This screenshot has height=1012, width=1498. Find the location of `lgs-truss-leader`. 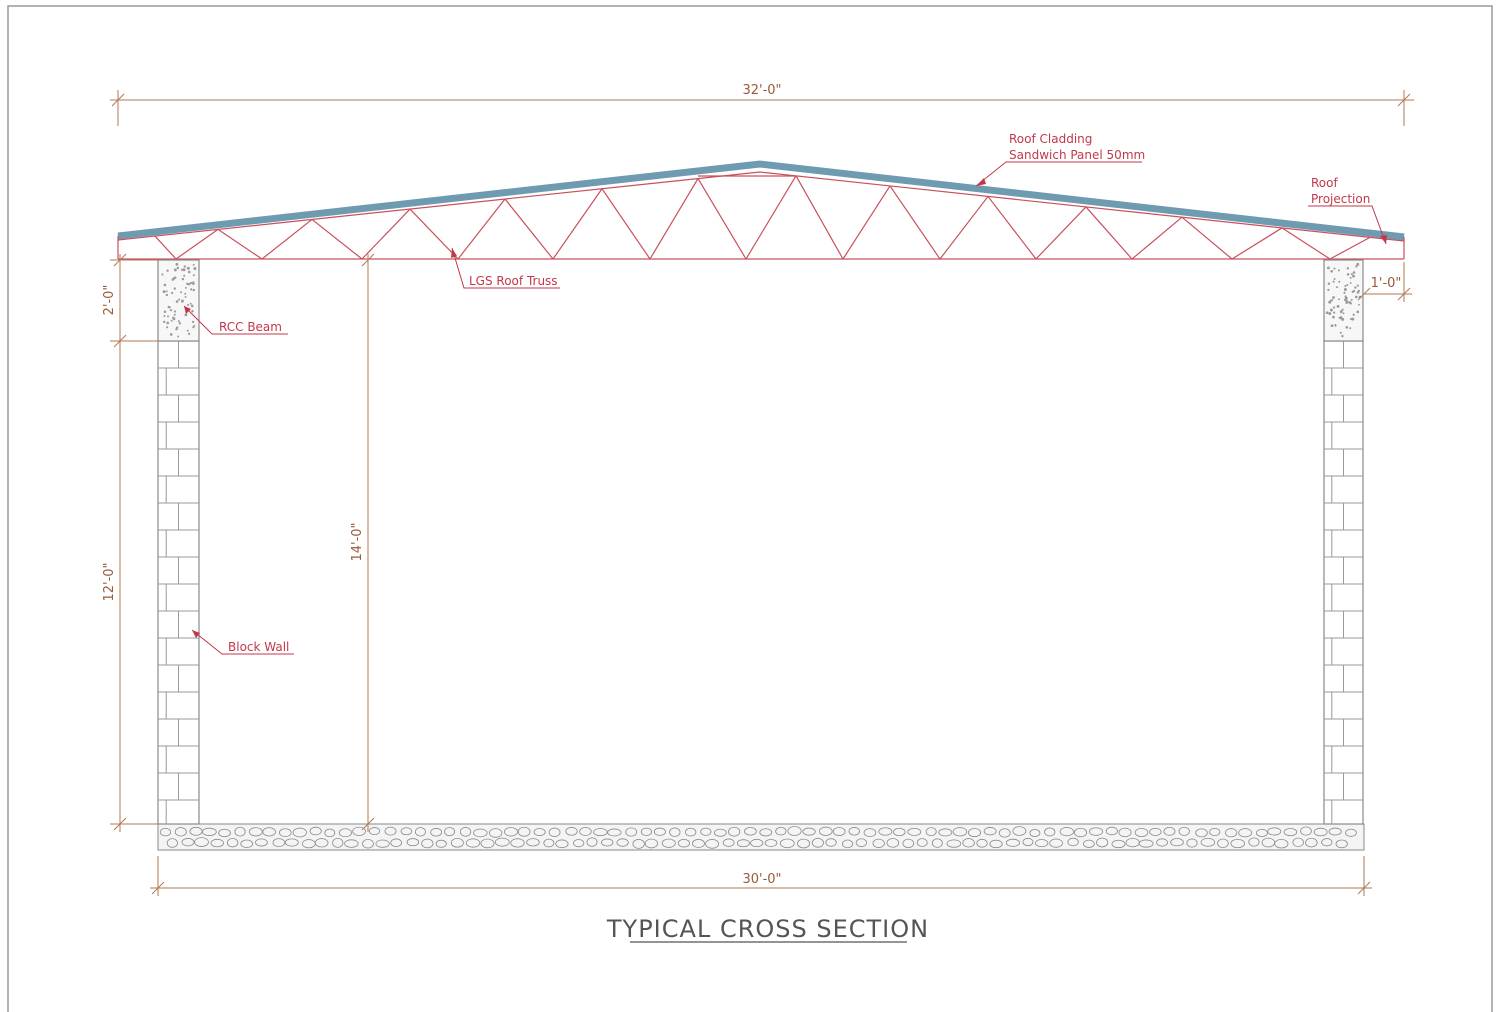

lgs-truss-leader is located at coordinates (505, 268).